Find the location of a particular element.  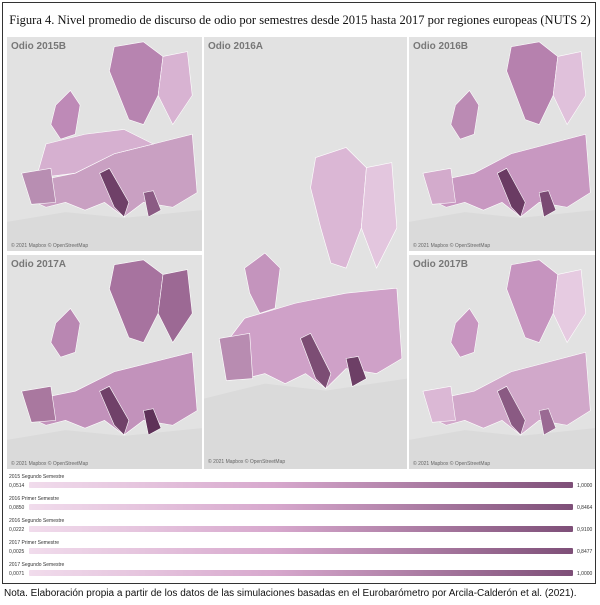

legend-min: 0,0071 is located at coordinates (17, 574).